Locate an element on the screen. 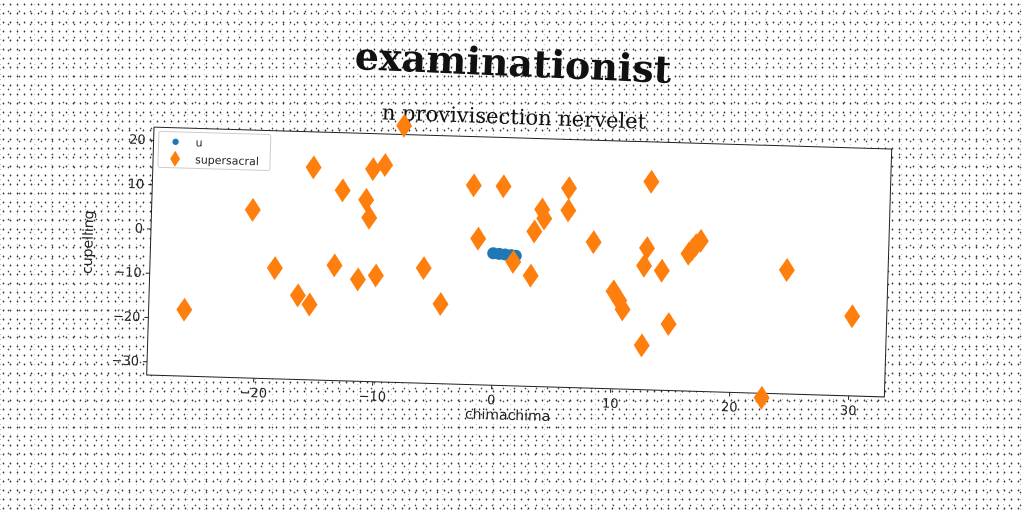  legend-marker-u is located at coordinates (175, 141).